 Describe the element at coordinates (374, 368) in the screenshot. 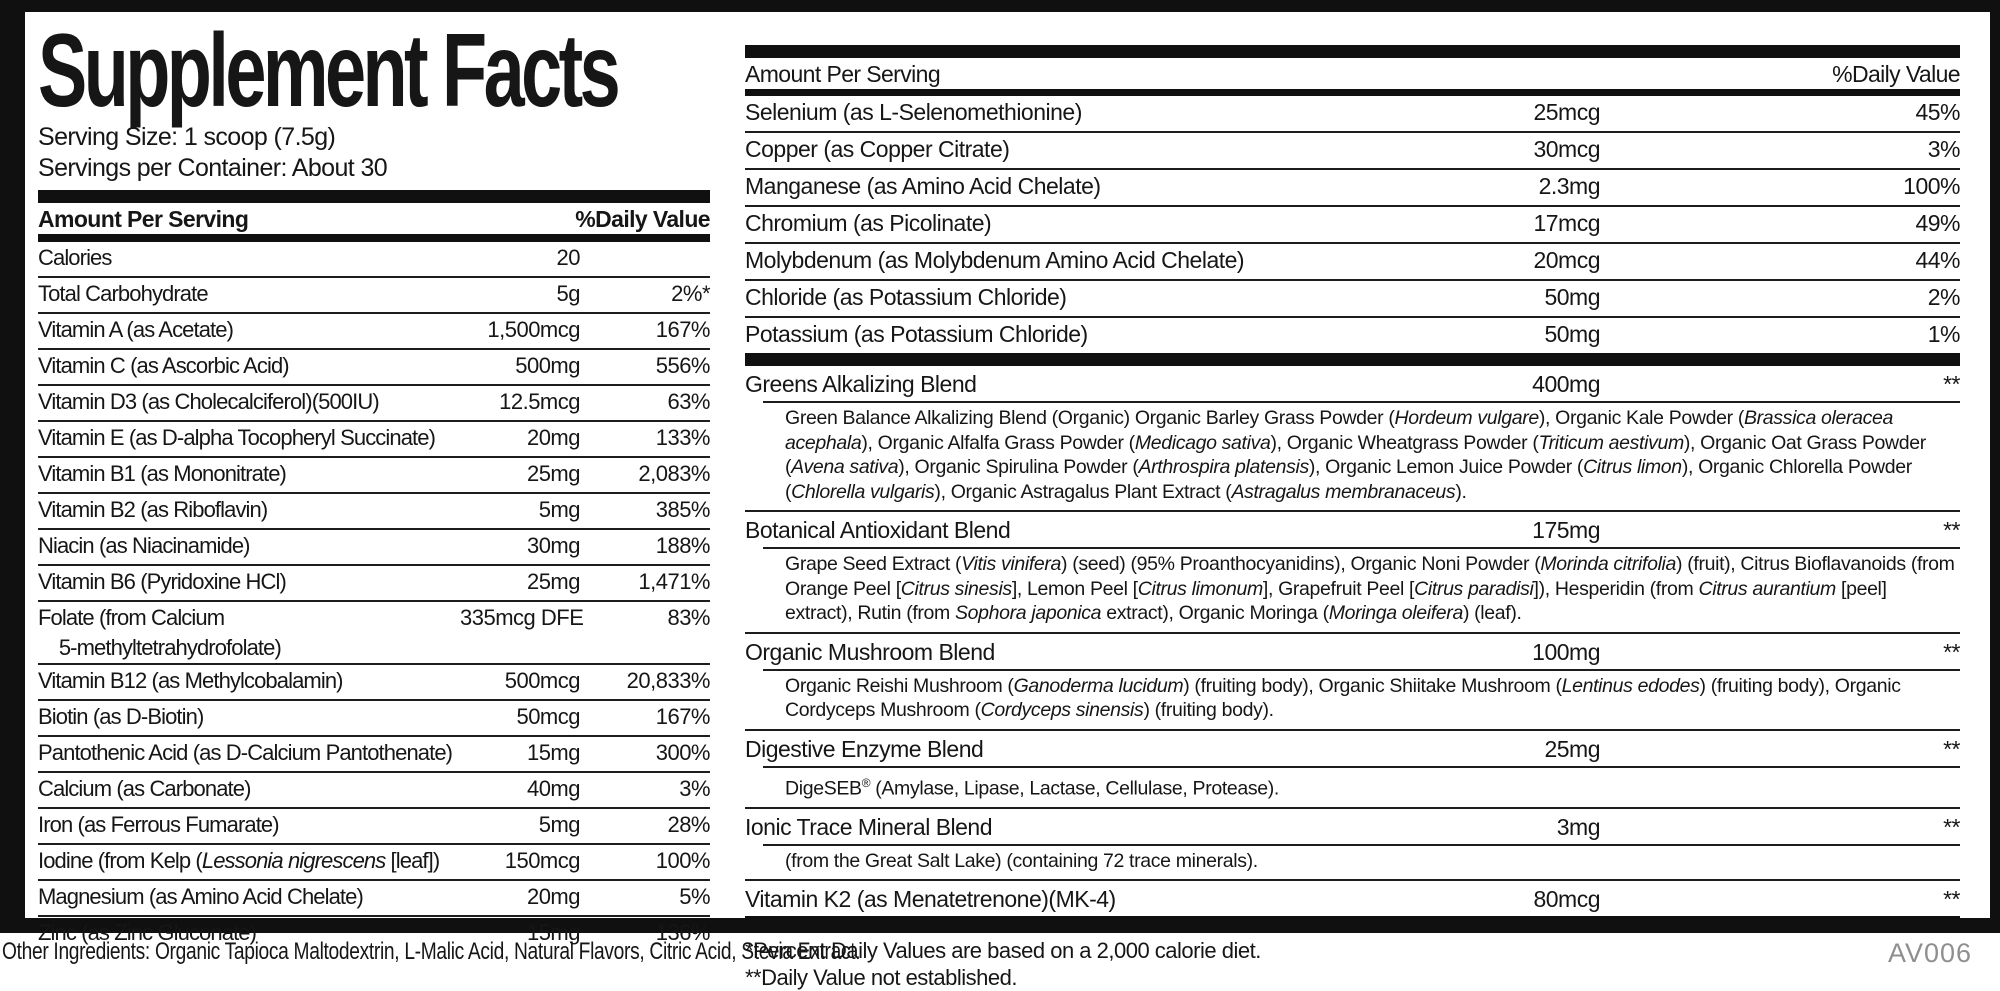

I see `table-row: Vitamin C (as Ascorbic Acid) 500mg 556%` at that location.